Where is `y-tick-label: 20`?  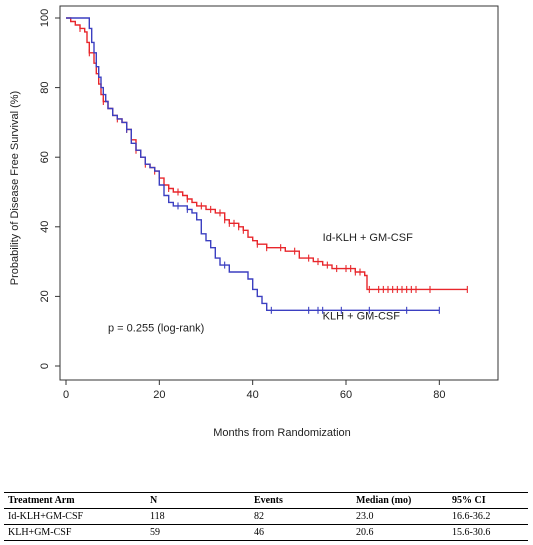 y-tick-label: 20 is located at coordinates (45, 296).